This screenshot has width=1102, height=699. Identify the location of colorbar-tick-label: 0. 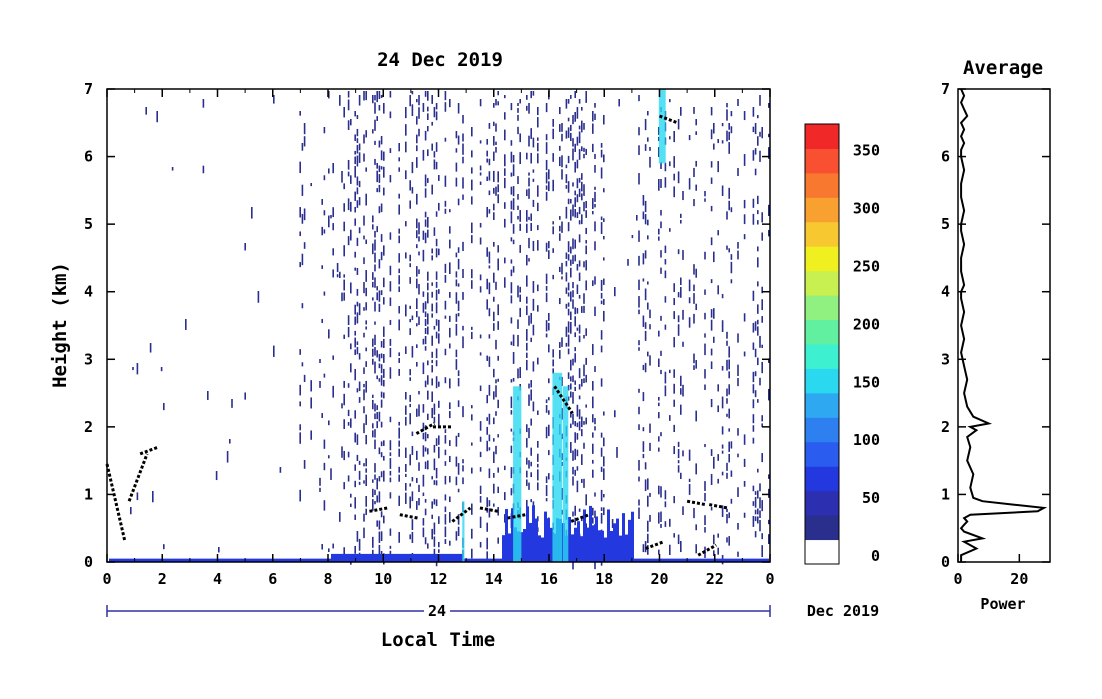
(875, 556).